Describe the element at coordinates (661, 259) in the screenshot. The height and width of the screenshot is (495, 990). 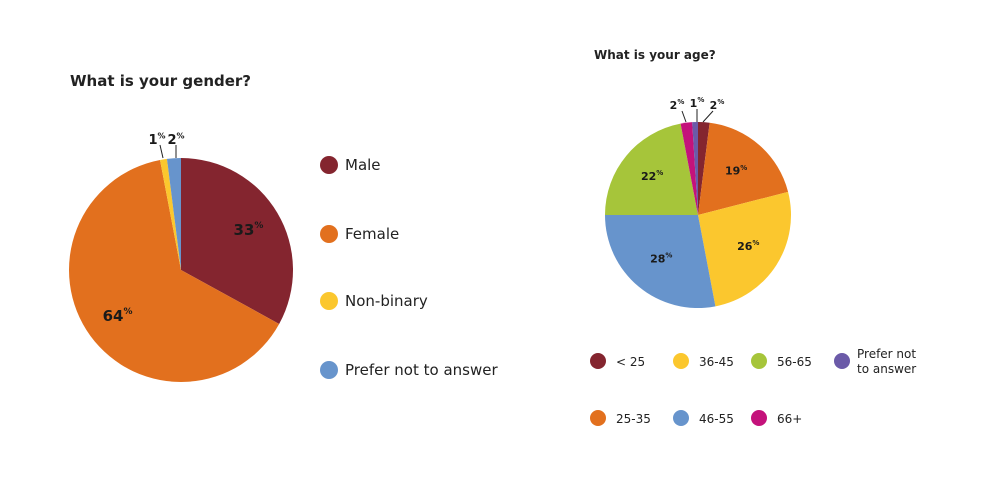
I see `age-value-label-46-55: 28%` at that location.